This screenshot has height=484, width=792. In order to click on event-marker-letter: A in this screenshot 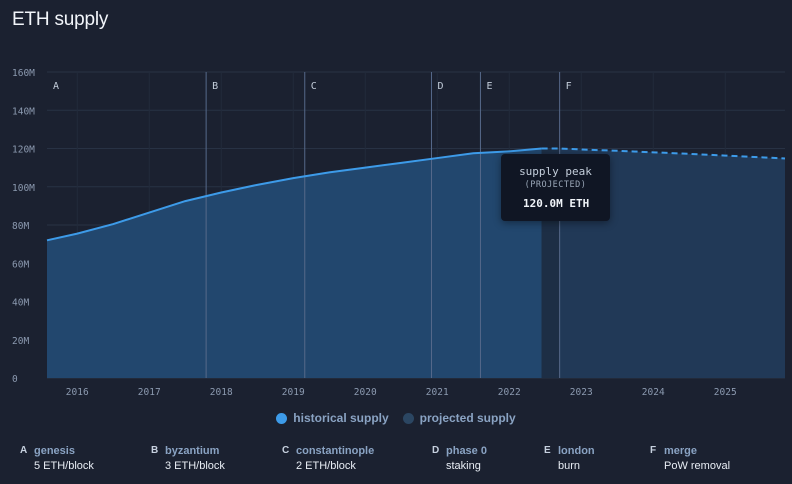, I will do `click(56, 86)`.